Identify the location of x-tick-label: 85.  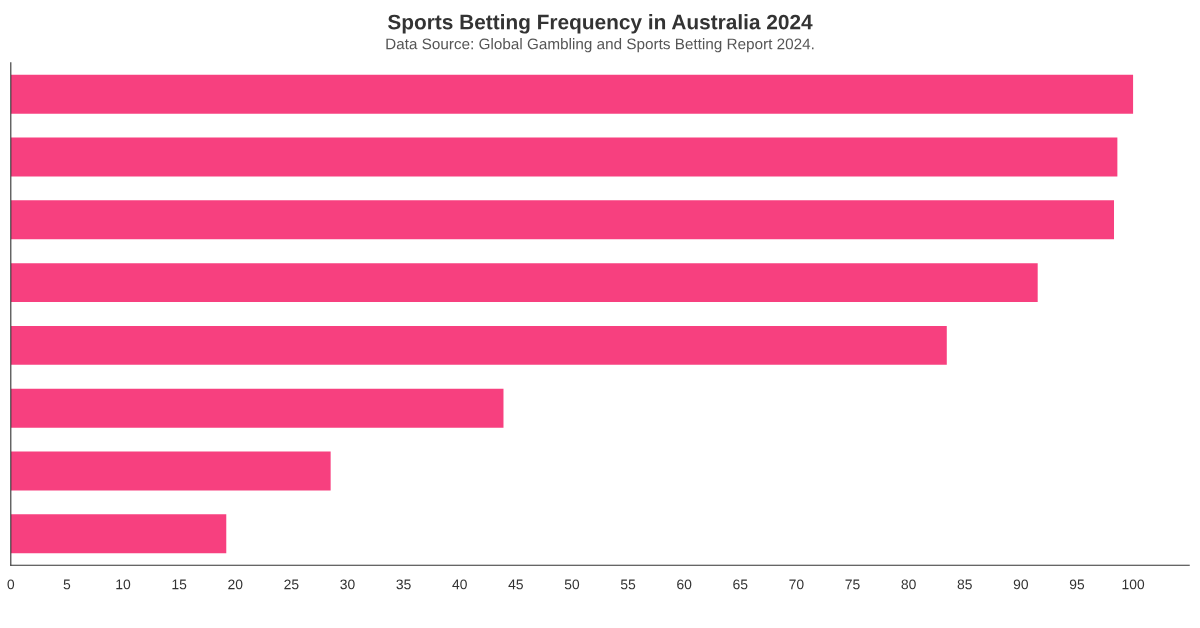
(964, 584).